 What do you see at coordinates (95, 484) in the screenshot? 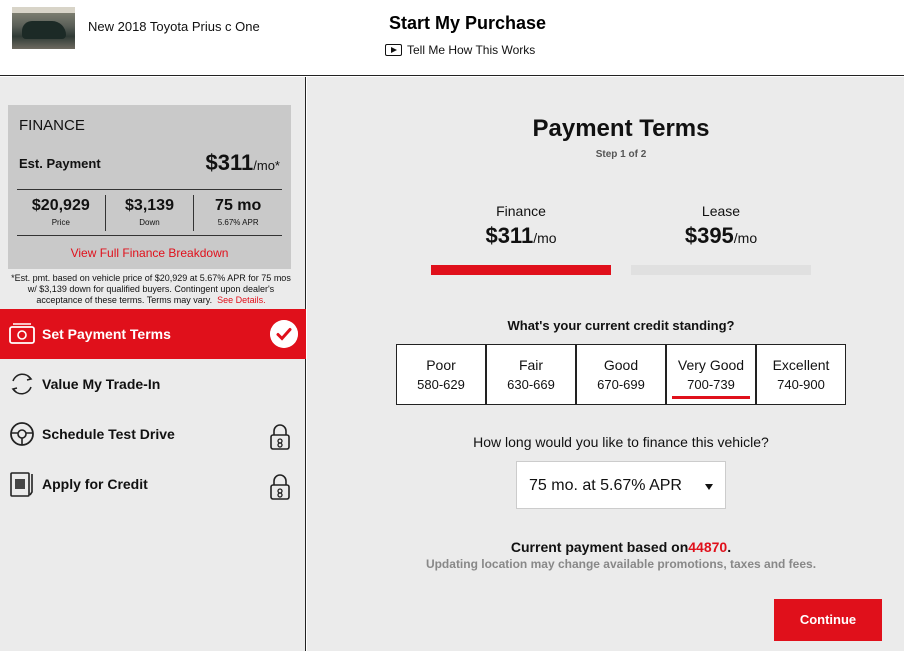
I see `step-label: Apply for Credit` at bounding box center [95, 484].